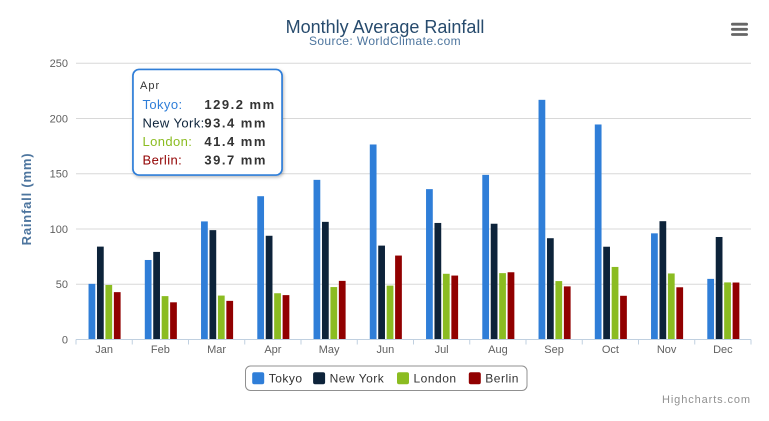  I want to click on svg-text: 250, so click(59, 64).